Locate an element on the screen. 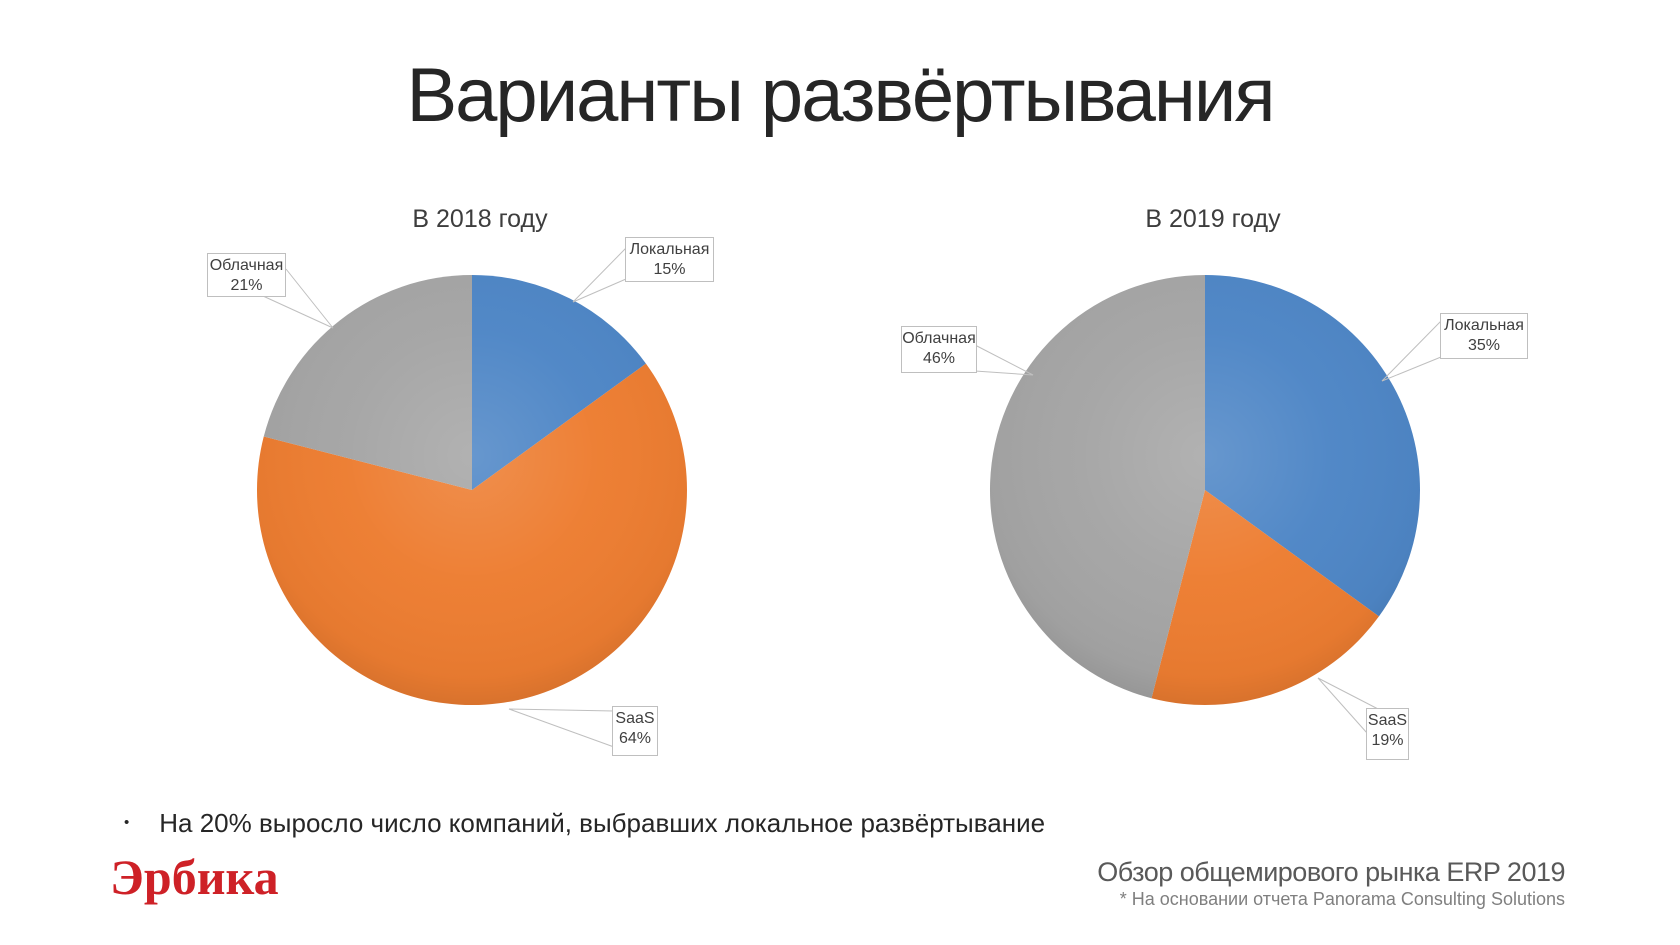 The height and width of the screenshot is (945, 1680). callout-leader-lokalnaya-2018 is located at coordinates (599, 275).